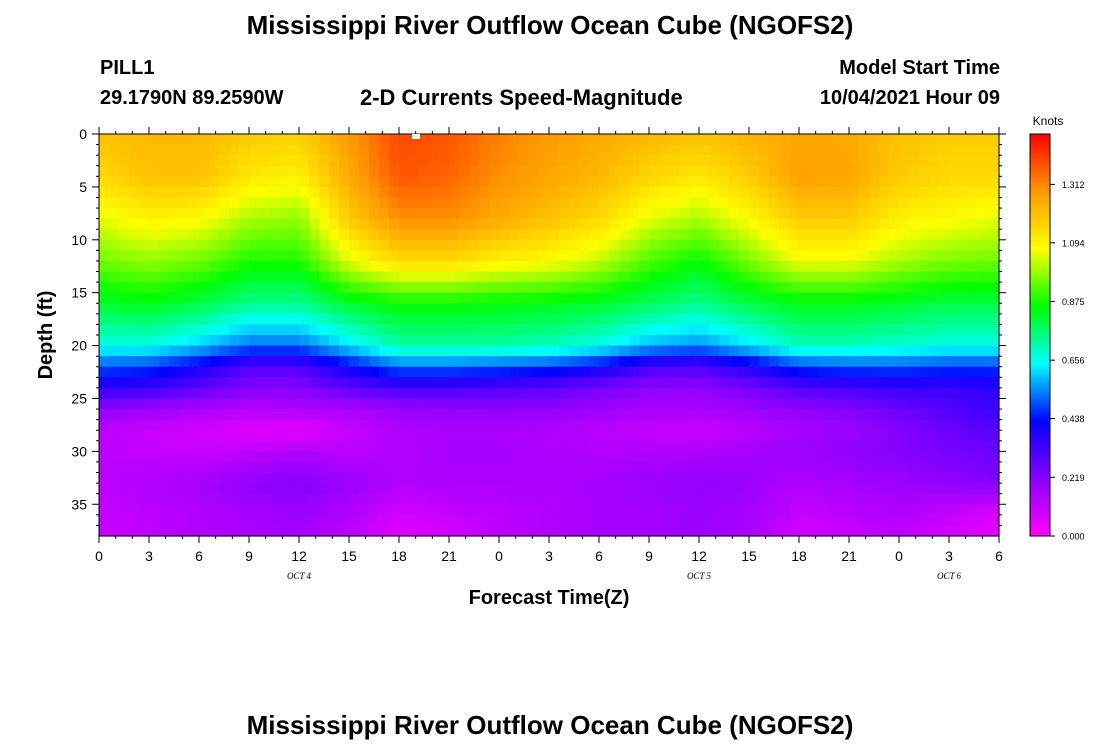  Describe the element at coordinates (99, 556) in the screenshot. I see `x-tick-label: 0` at that location.